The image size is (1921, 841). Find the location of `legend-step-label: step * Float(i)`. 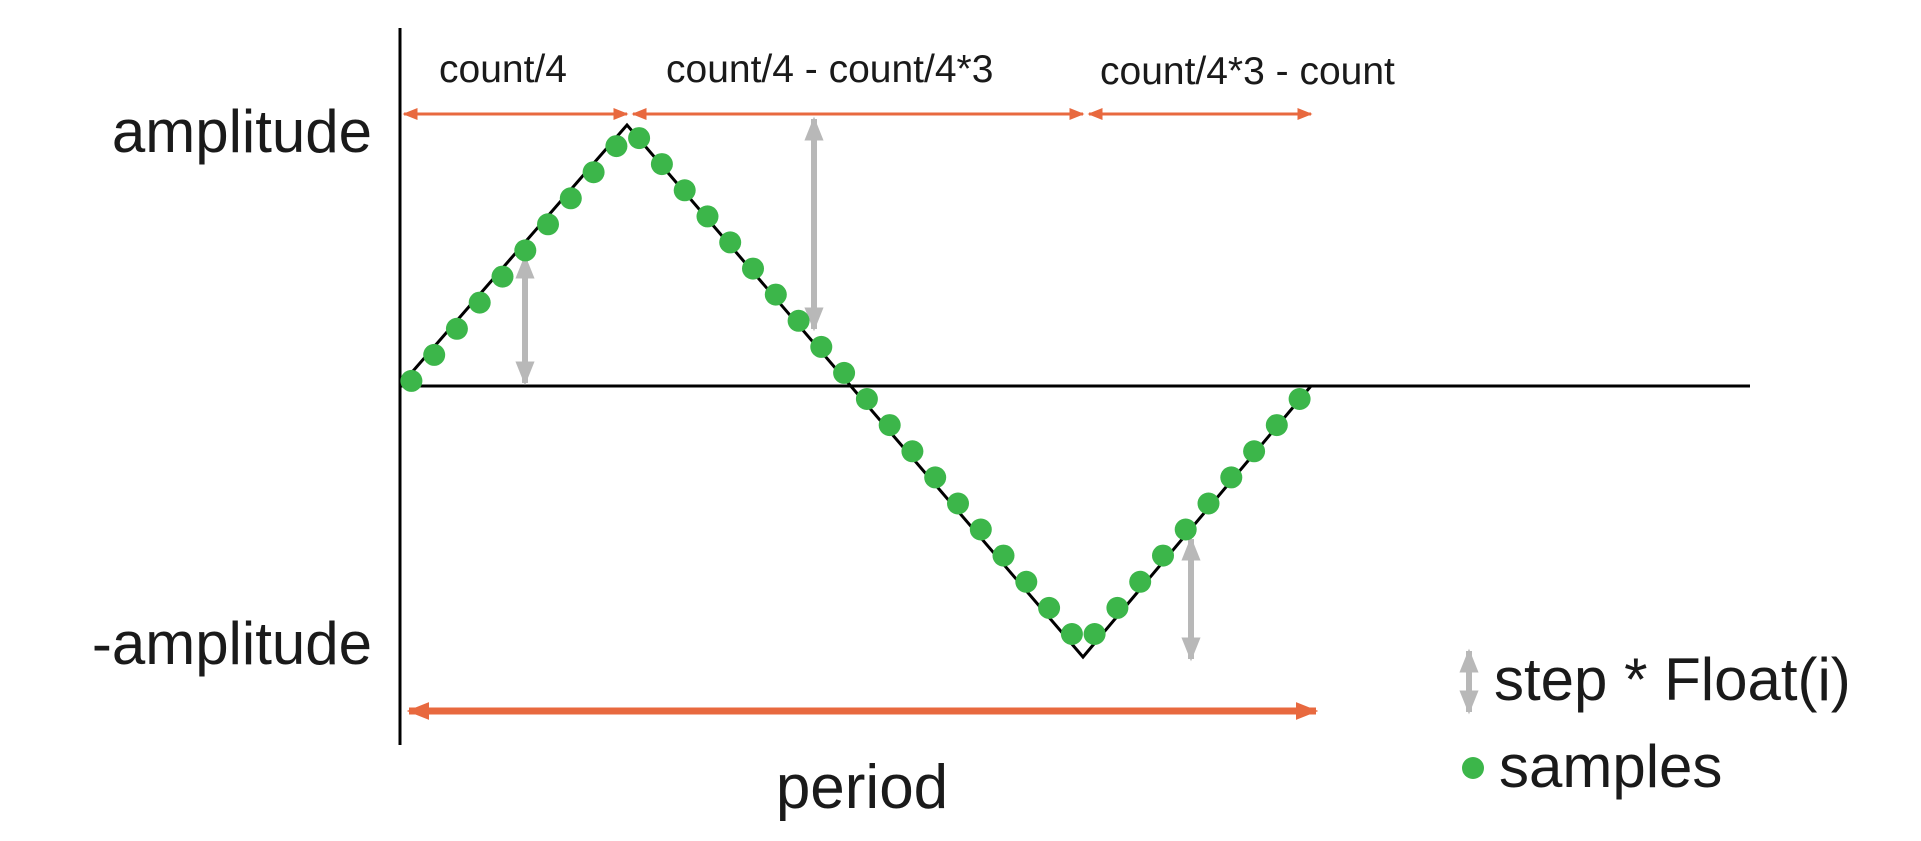

legend-step-label: step * Float(i) is located at coordinates (1672, 679).